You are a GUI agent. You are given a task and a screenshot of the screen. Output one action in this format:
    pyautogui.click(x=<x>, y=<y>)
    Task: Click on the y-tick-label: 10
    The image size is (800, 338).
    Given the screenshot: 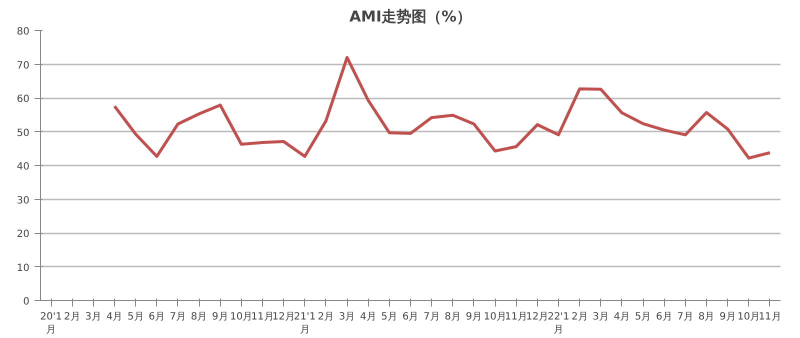 What is the action you would take?
    pyautogui.click(x=23, y=268)
    